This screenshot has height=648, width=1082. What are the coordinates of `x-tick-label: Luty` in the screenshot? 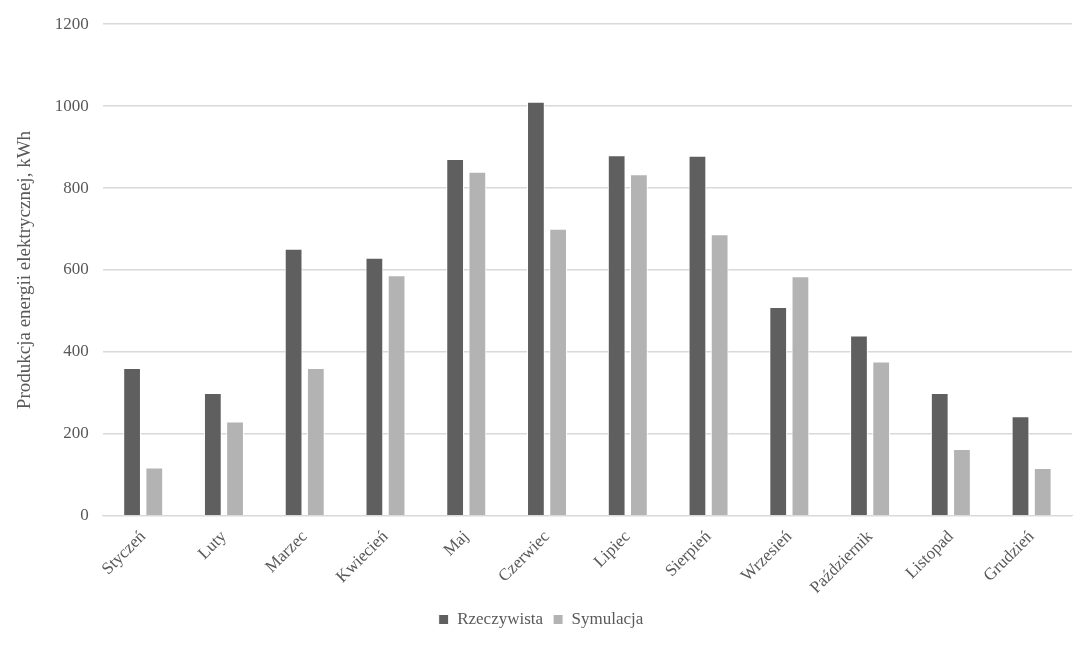 It's located at (212, 544).